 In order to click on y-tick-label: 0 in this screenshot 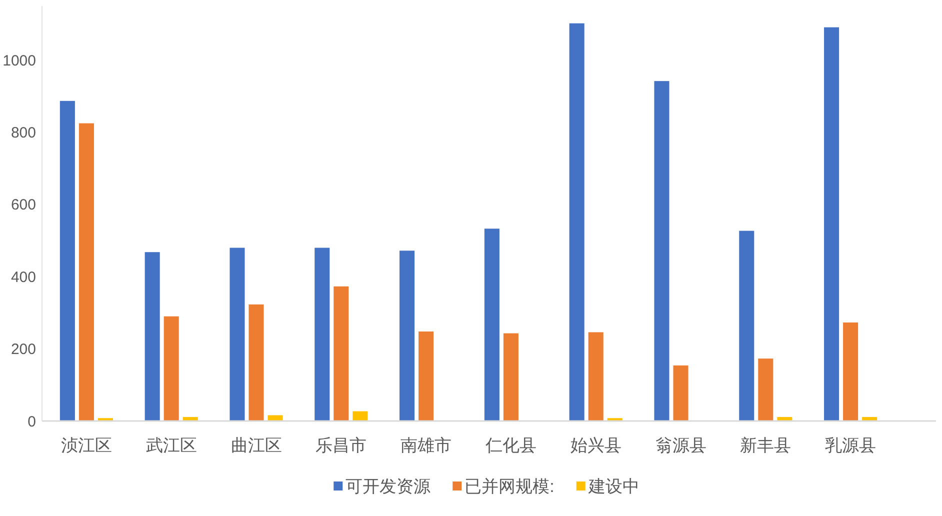, I will do `click(32, 421)`.